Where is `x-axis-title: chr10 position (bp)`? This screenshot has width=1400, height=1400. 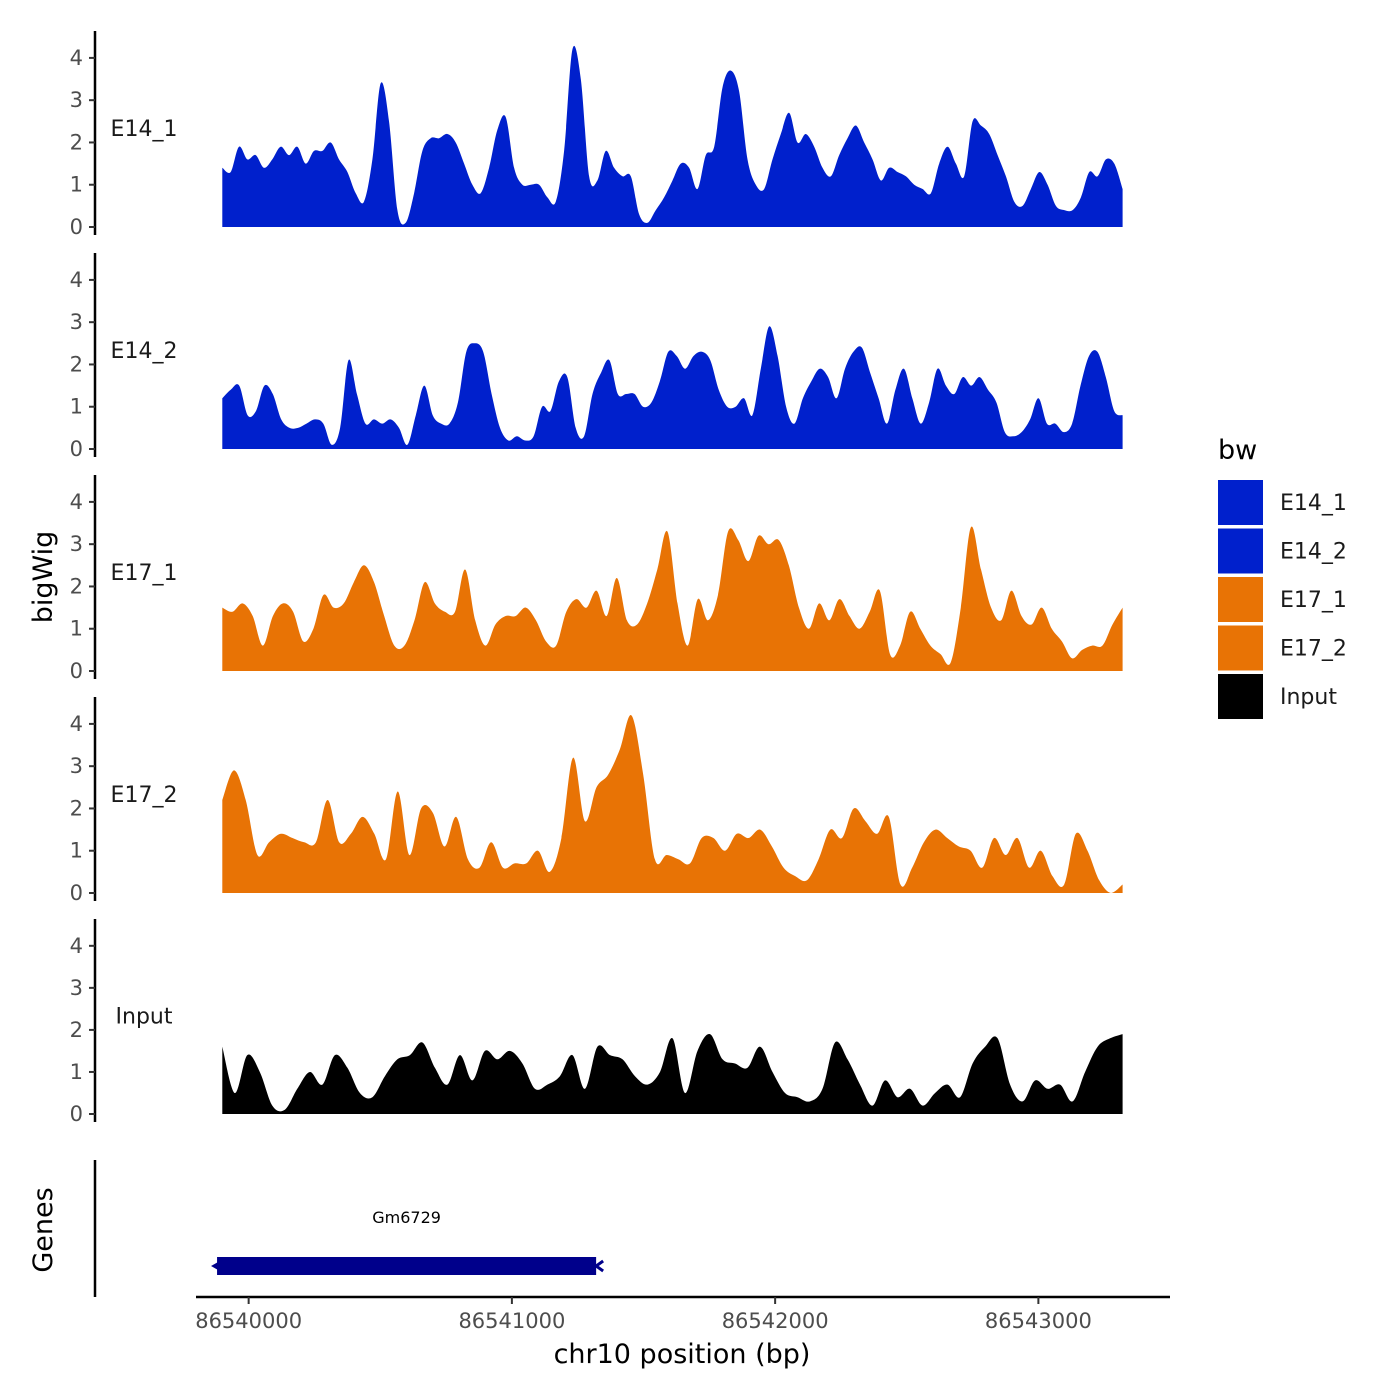 x-axis-title: chr10 position (bp) is located at coordinates (682, 1354).